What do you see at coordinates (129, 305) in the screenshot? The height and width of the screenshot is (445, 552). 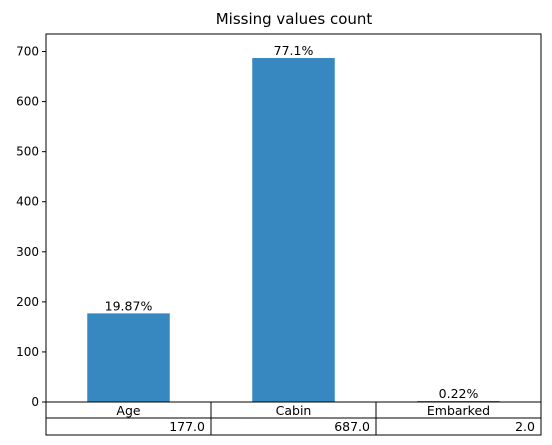 I see `data-label: 19.87%` at bounding box center [129, 305].